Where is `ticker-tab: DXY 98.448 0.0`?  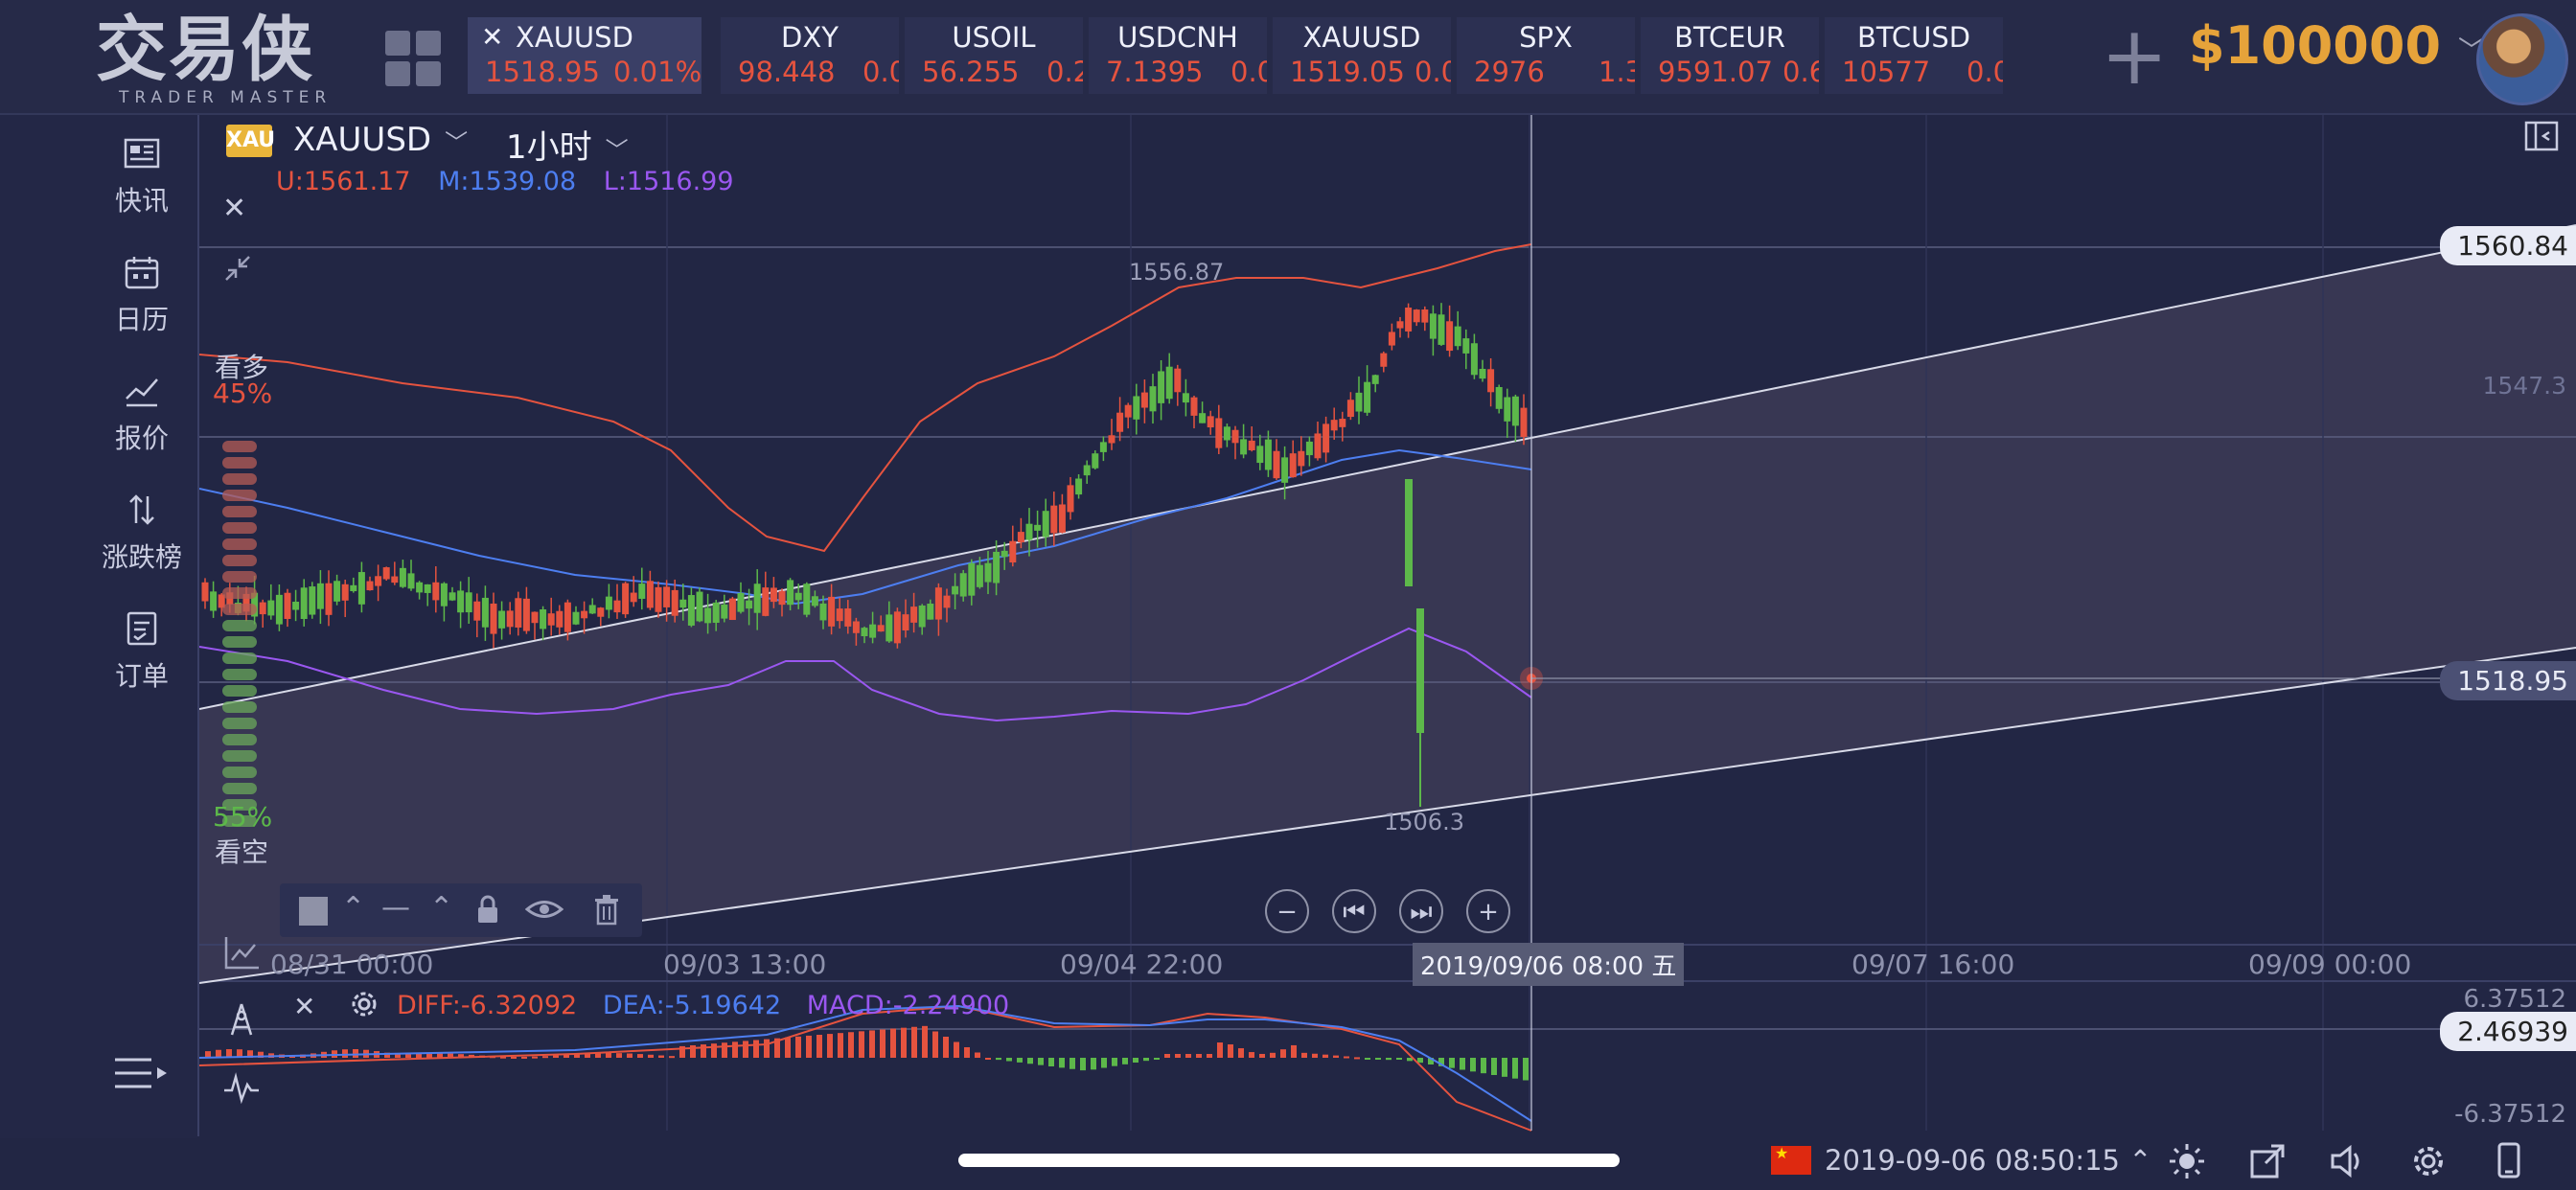
ticker-tab: DXY 98.448 0.0 is located at coordinates (810, 56).